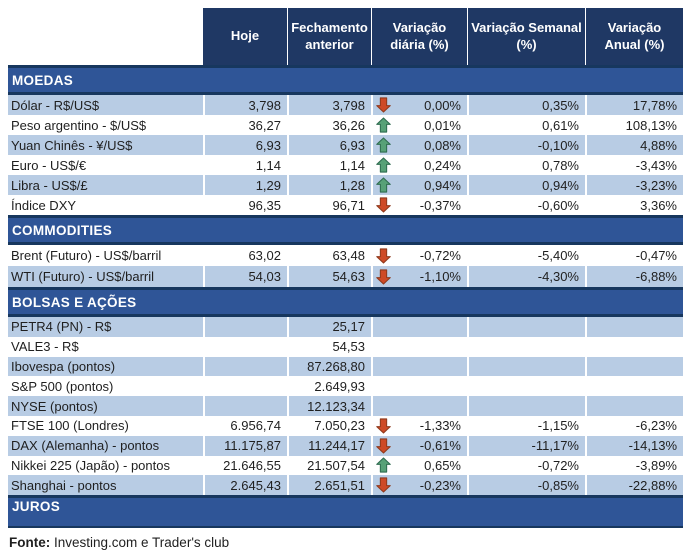 This screenshot has height=555, width=688. What do you see at coordinates (442, 465) in the screenshot?
I see `variacao-diaria-value: 0,65%` at bounding box center [442, 465].